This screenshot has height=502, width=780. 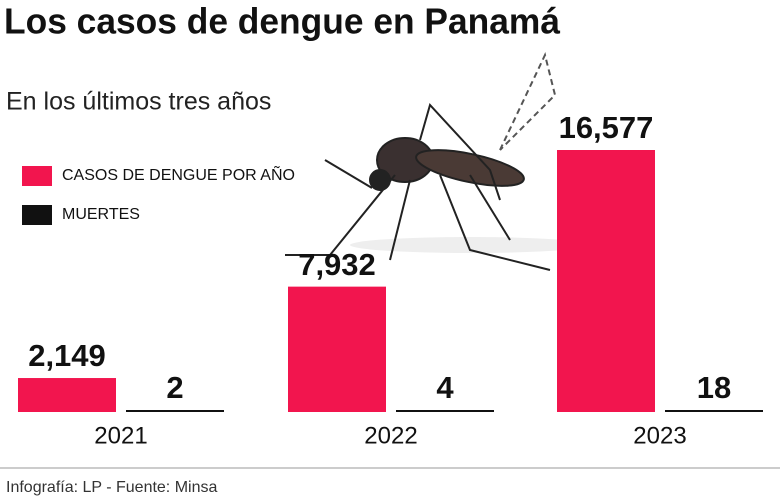 I want to click on value-label: 2, so click(x=174, y=387).